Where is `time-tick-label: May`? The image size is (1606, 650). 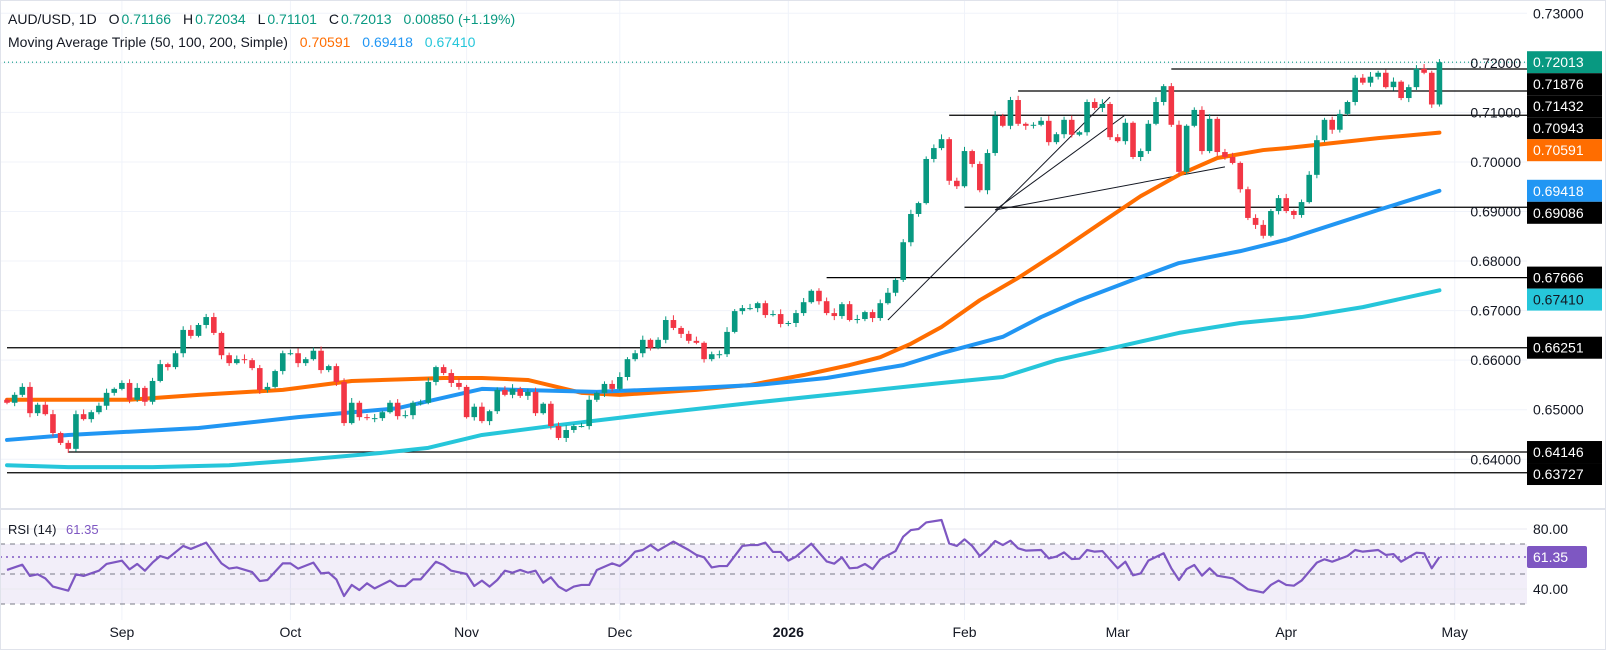
time-tick-label: May is located at coordinates (1455, 632).